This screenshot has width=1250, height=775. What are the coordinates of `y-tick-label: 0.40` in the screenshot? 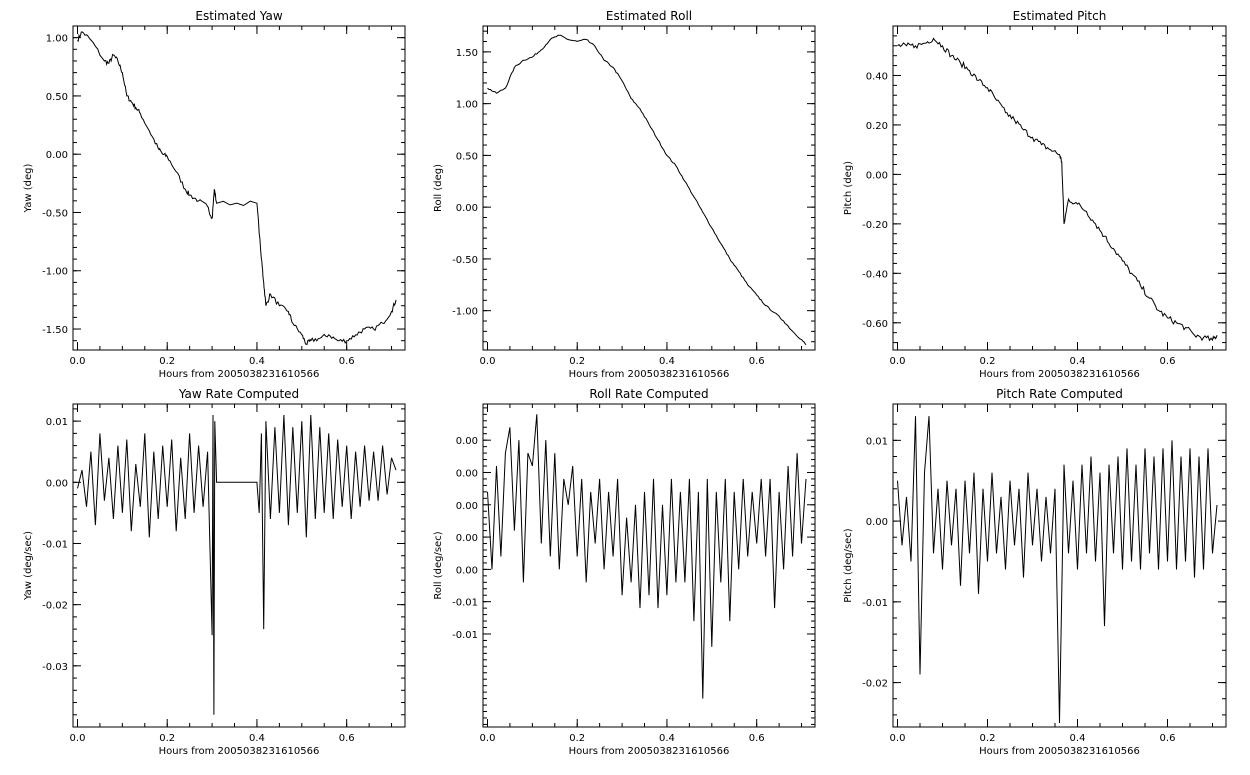 It's located at (877, 76).